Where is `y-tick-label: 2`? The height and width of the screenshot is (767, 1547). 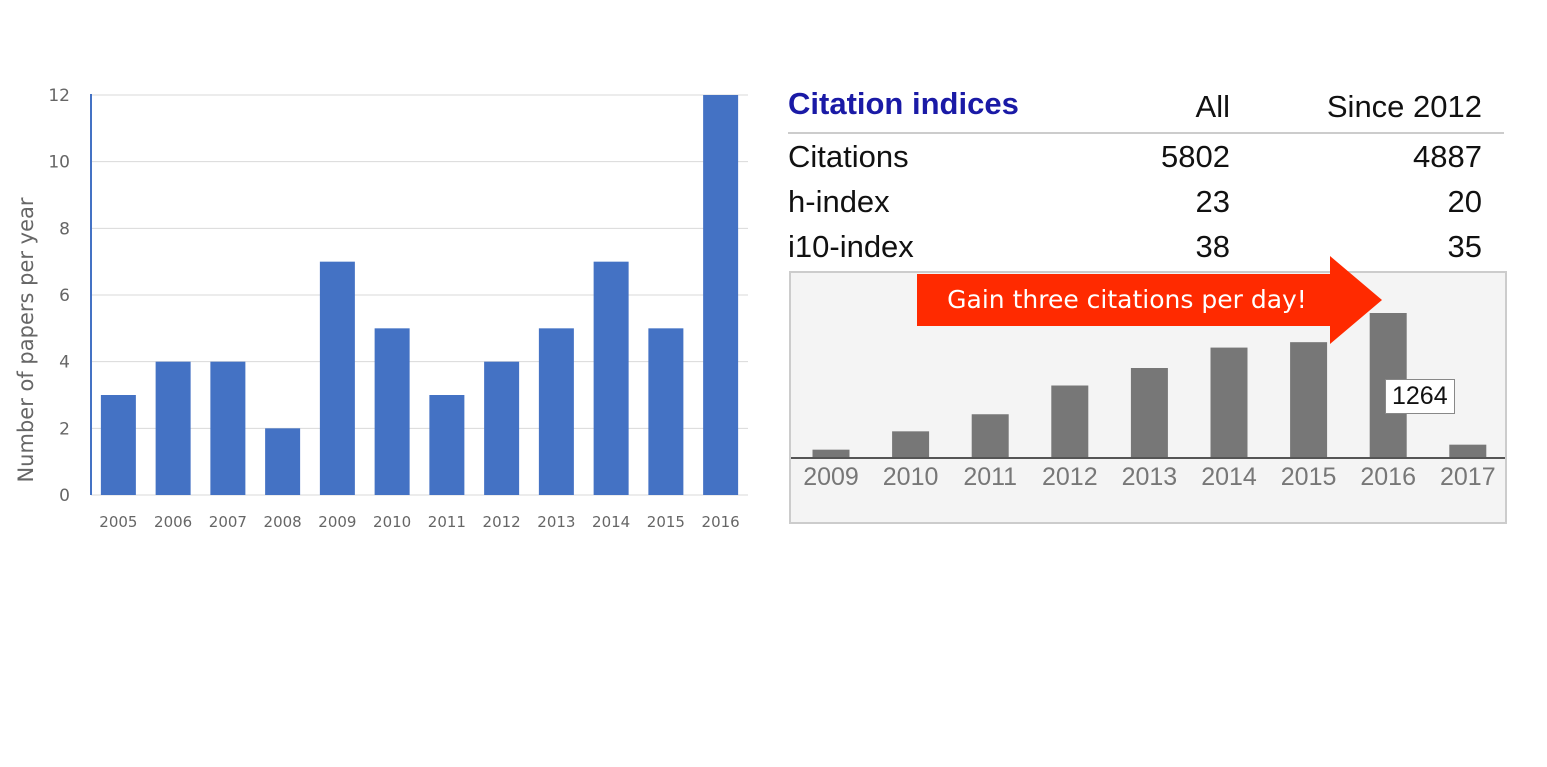
y-tick-label: 2 is located at coordinates (64, 429).